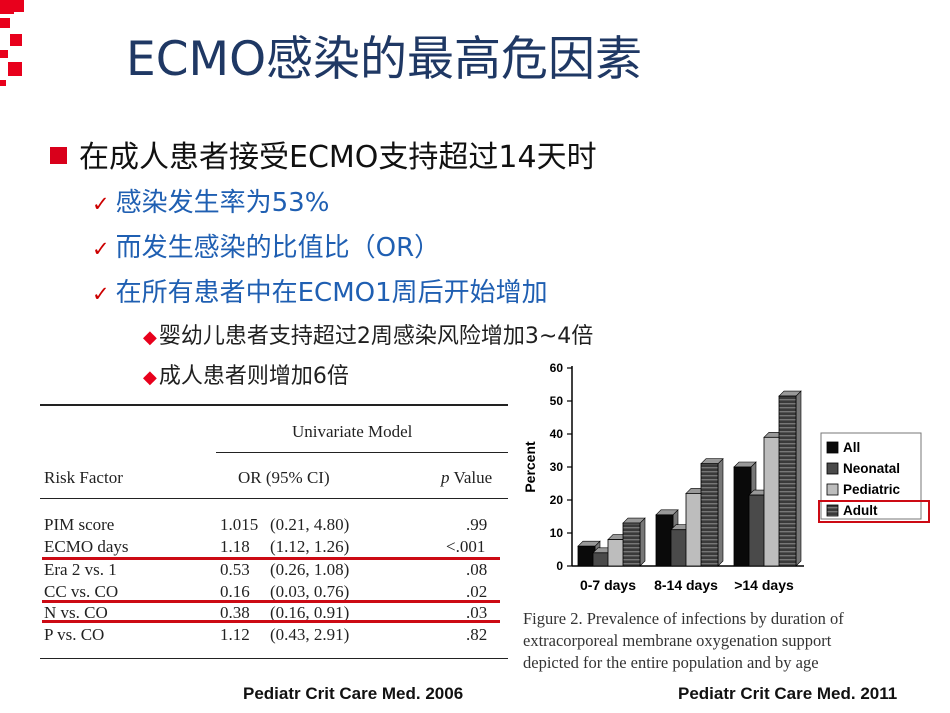 The height and width of the screenshot is (713, 950). What do you see at coordinates (871, 468) in the screenshot?
I see `legend-label: Neonatal` at bounding box center [871, 468].